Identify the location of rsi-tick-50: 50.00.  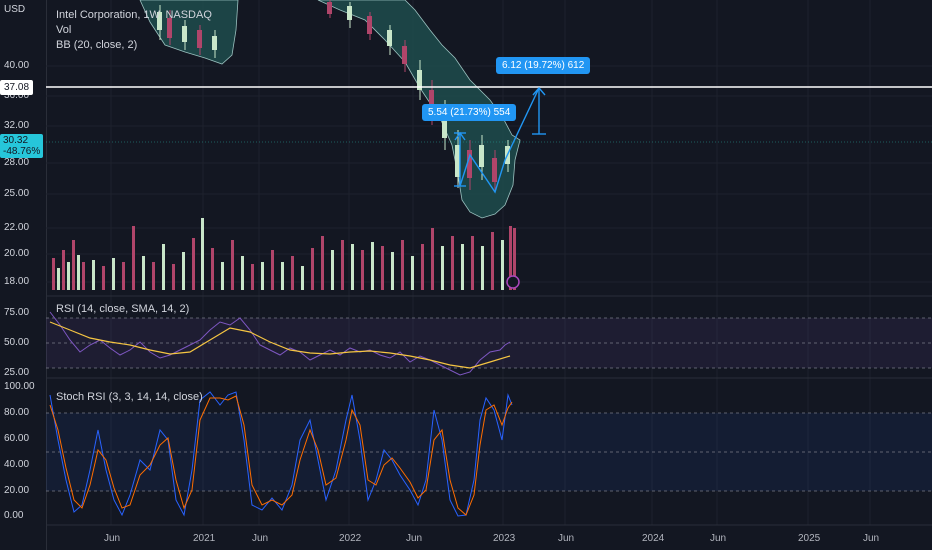
(17, 342).